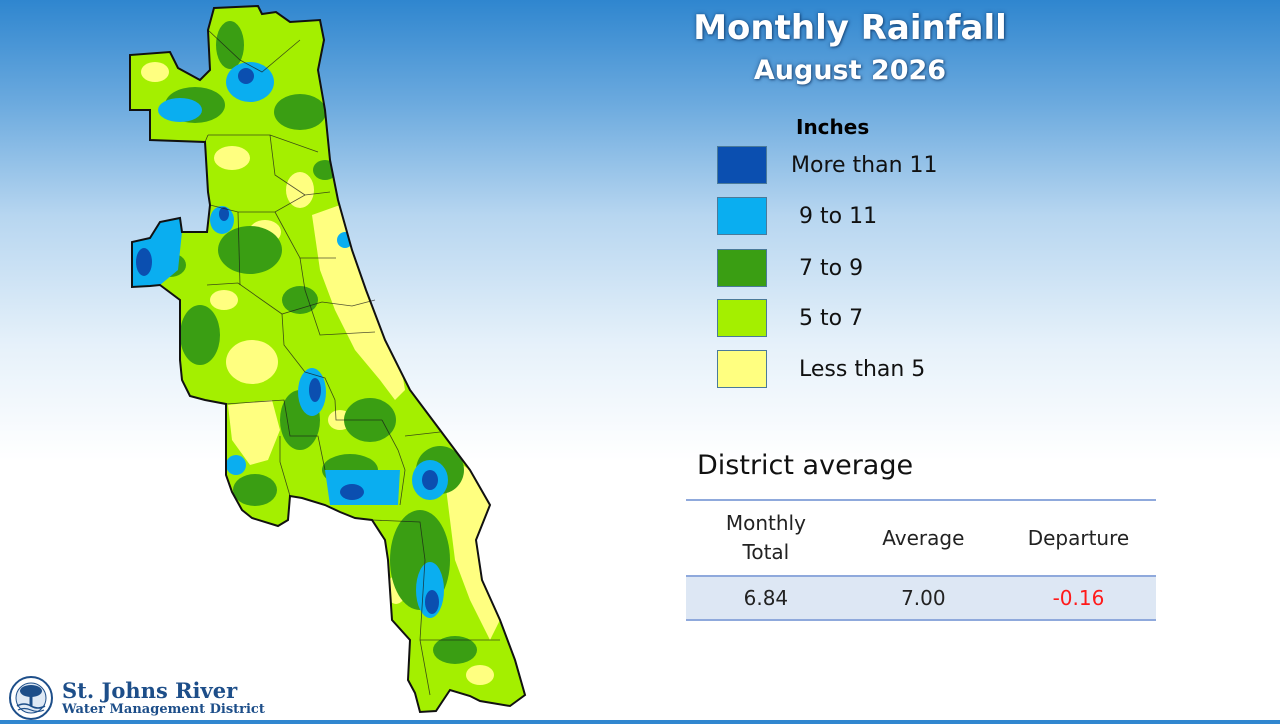 The image size is (1280, 724). Describe the element at coordinates (850, 28) in the screenshot. I see `map-title: Monthly Rainfall` at that location.